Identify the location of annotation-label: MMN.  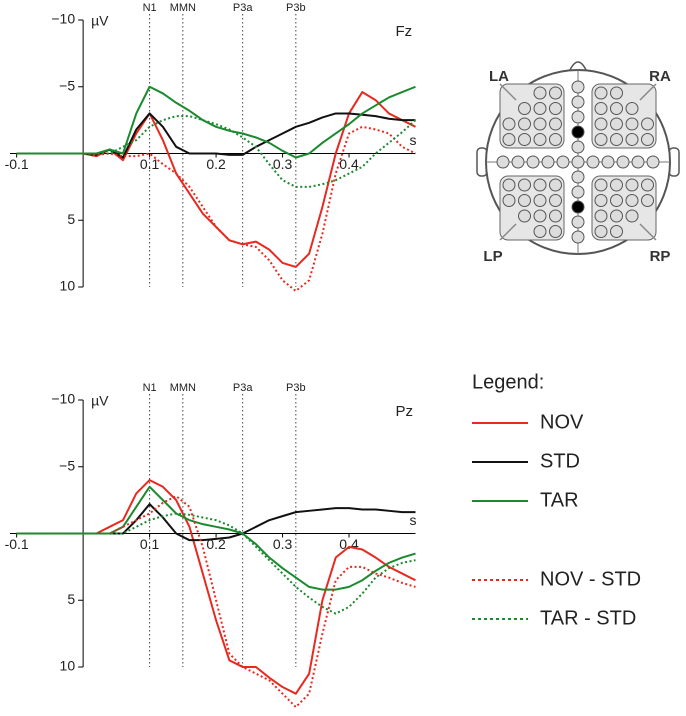
(183, 388).